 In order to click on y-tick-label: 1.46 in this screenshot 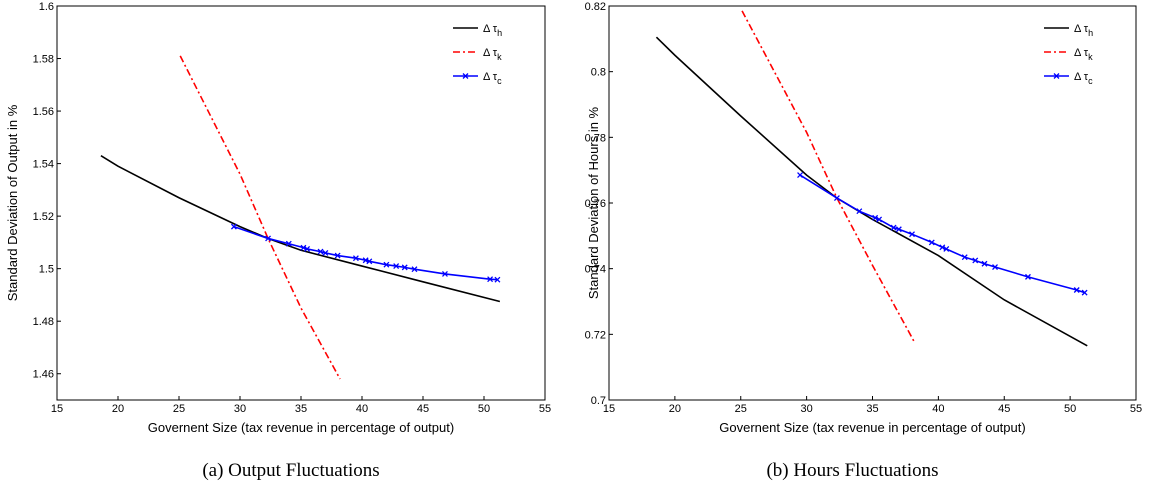, I will do `click(43, 375)`.